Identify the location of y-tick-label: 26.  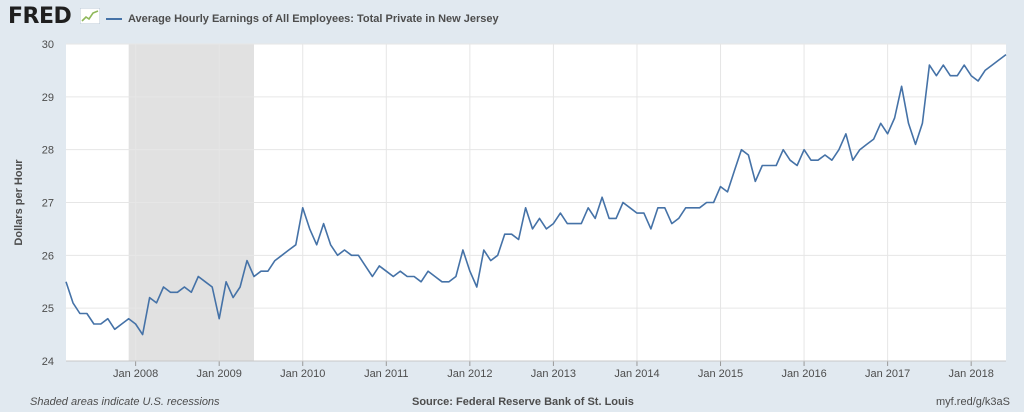
(48, 256).